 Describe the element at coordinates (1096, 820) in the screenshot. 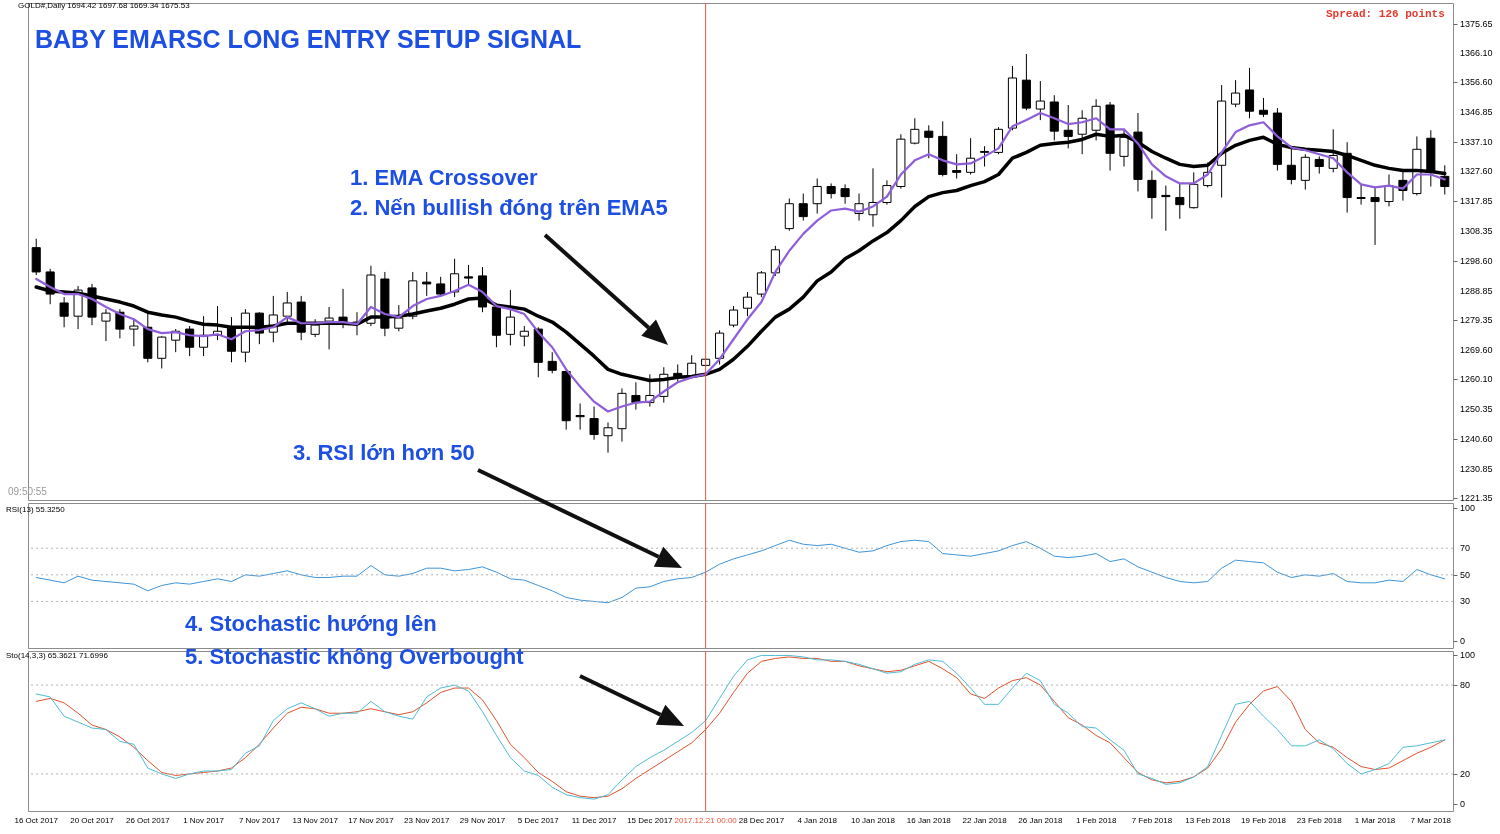

I see `x-tick-label: 1 Feb 2018` at that location.